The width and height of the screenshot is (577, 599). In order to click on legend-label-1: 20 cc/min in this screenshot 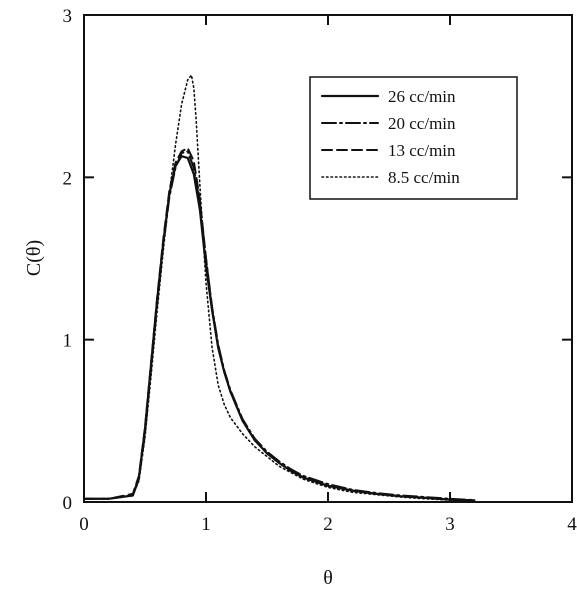, I will do `click(422, 123)`.